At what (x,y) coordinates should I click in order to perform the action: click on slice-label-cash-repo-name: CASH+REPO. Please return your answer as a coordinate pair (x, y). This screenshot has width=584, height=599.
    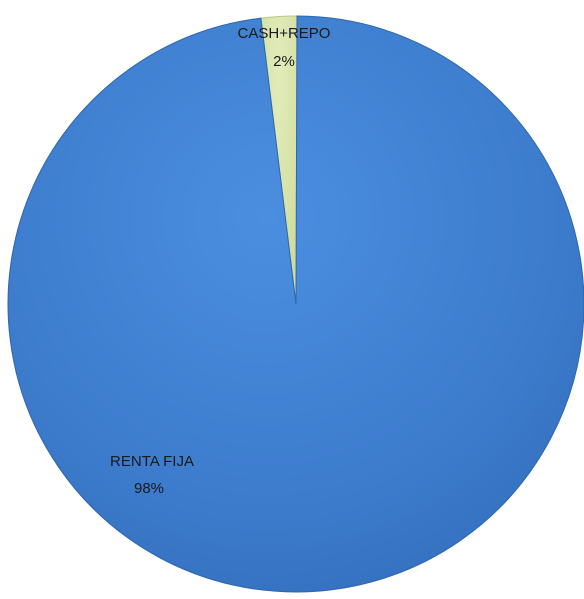
    Looking at the image, I should click on (284, 33).